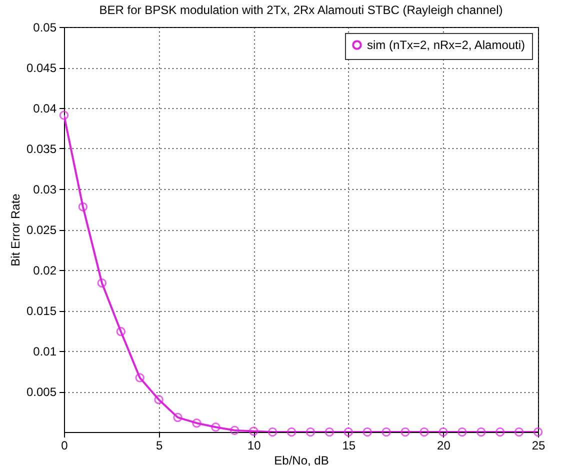 This screenshot has height=466, width=574. What do you see at coordinates (254, 445) in the screenshot?
I see `x-tick-label: 10` at bounding box center [254, 445].